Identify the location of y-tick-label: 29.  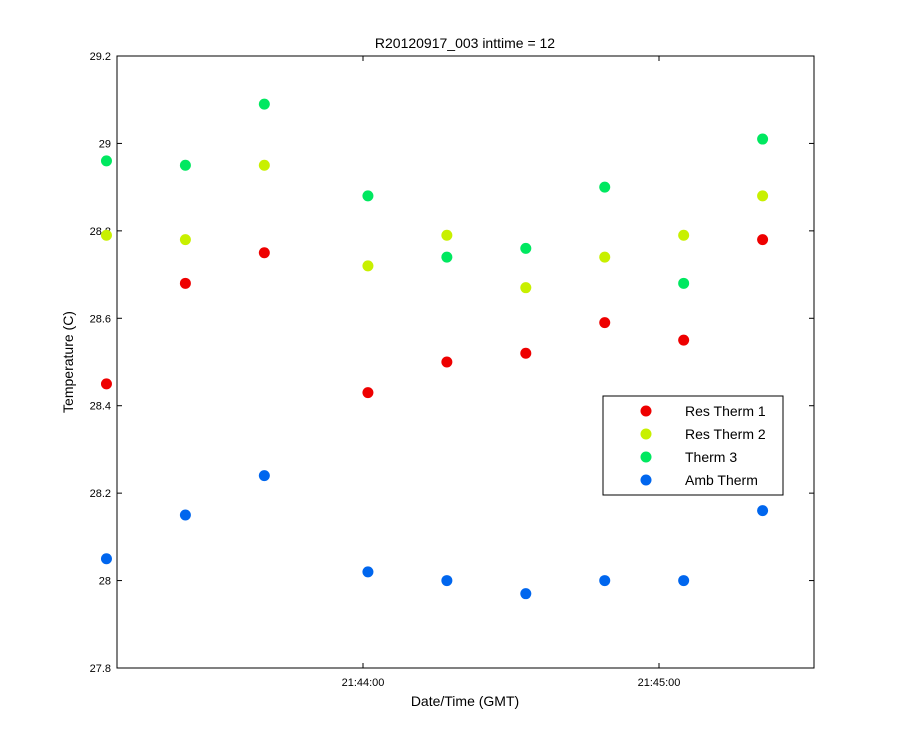
(105, 144).